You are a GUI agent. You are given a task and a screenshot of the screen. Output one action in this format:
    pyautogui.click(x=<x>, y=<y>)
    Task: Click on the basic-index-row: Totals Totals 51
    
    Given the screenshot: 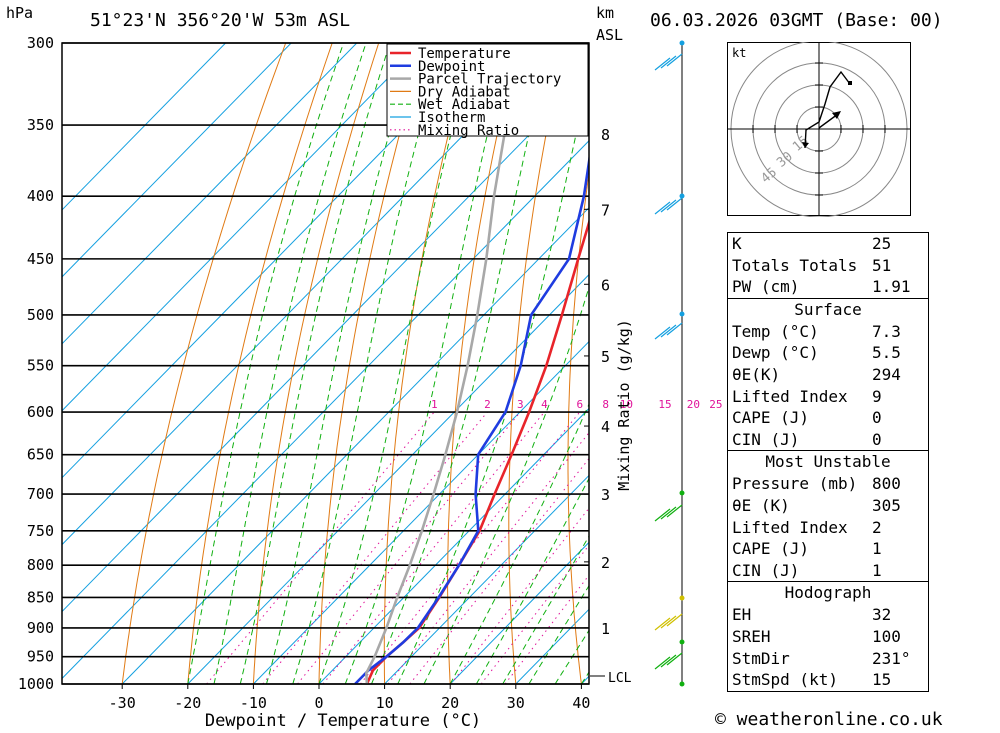 What is the action you would take?
    pyautogui.click(x=828, y=266)
    